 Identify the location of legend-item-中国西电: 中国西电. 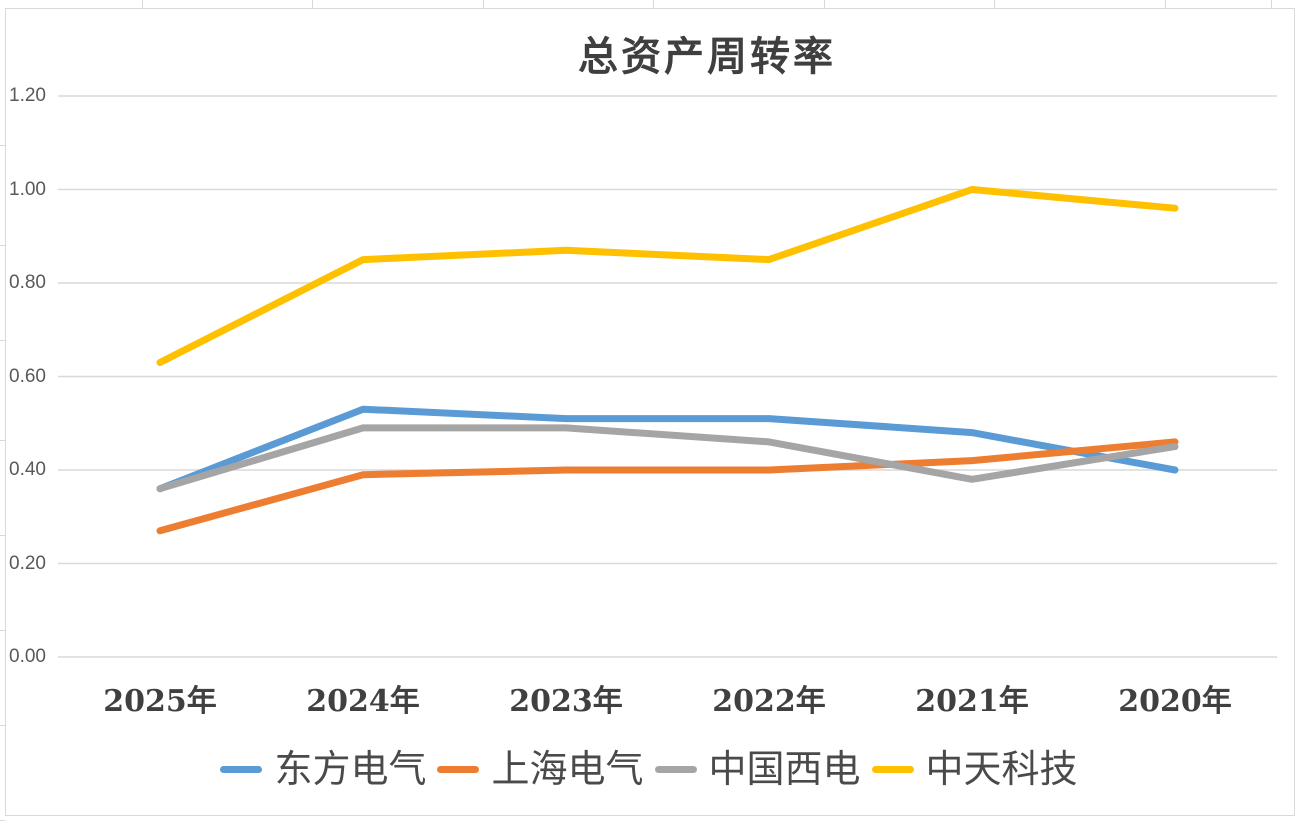
(757, 769).